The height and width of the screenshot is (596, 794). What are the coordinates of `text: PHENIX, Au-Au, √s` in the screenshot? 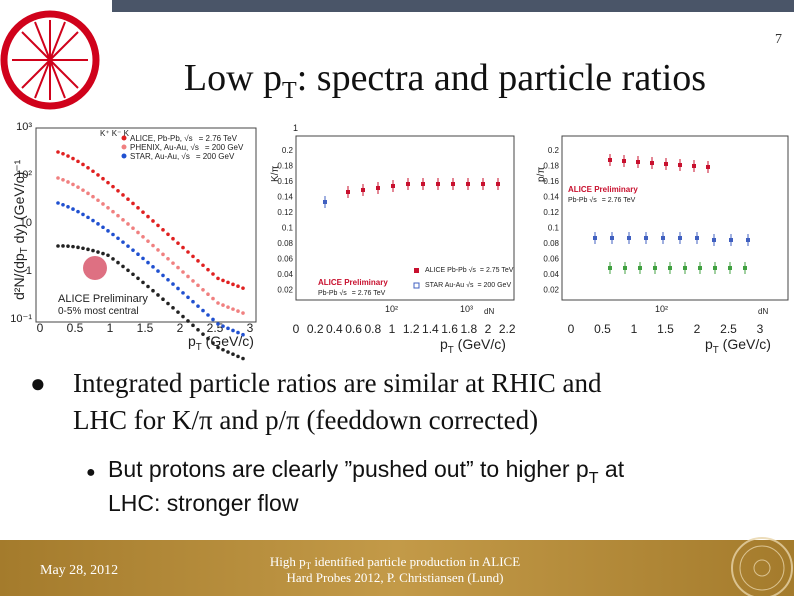 It's located at (164, 147).